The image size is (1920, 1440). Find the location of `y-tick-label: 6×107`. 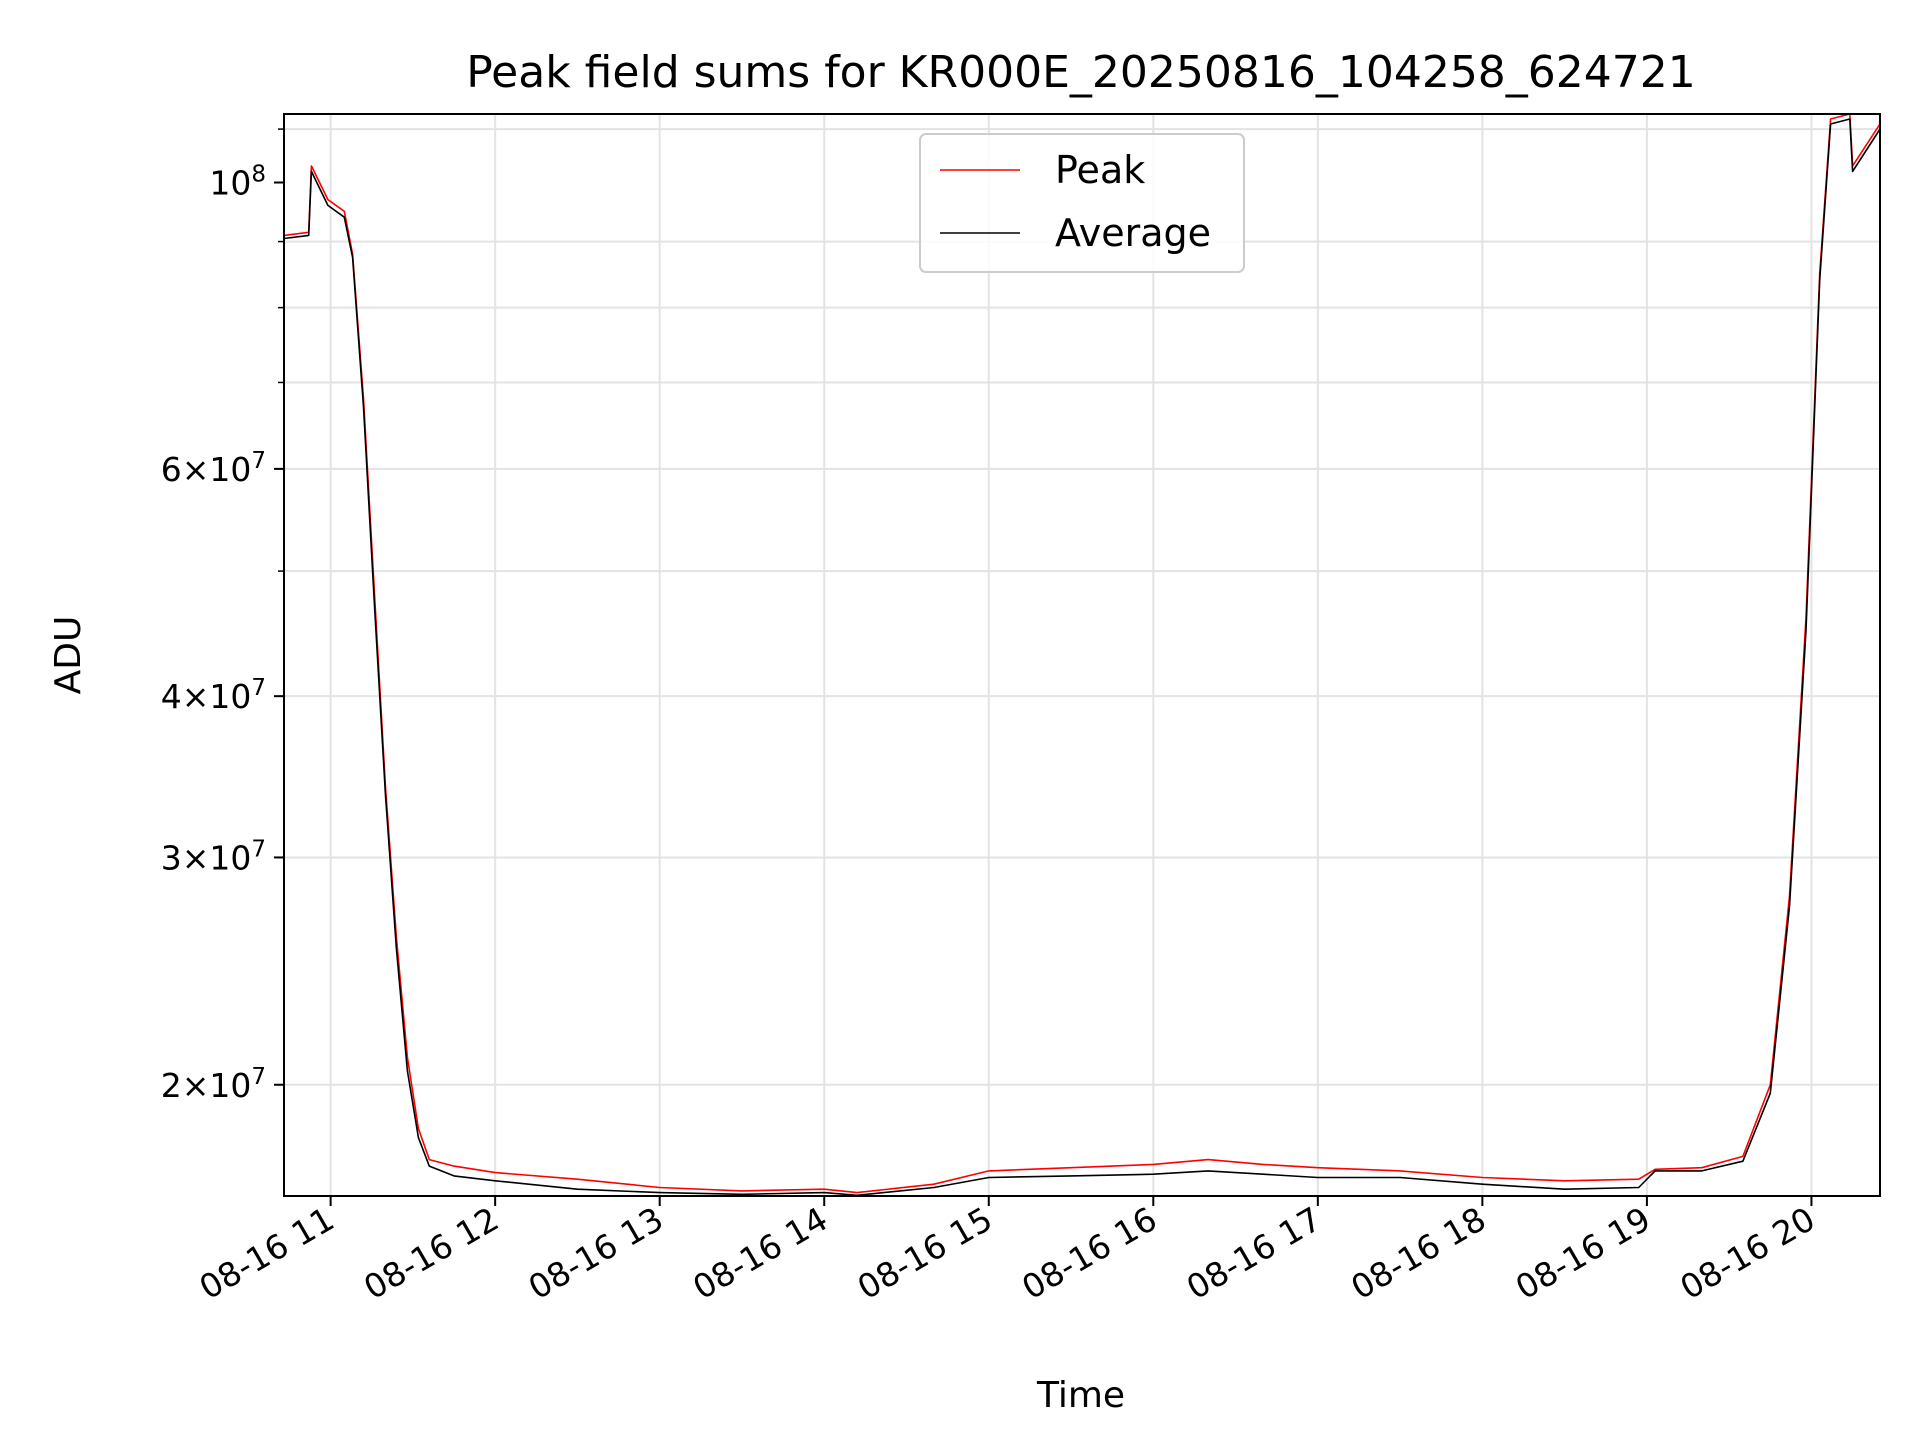

y-tick-label: 6×107 is located at coordinates (213, 468).